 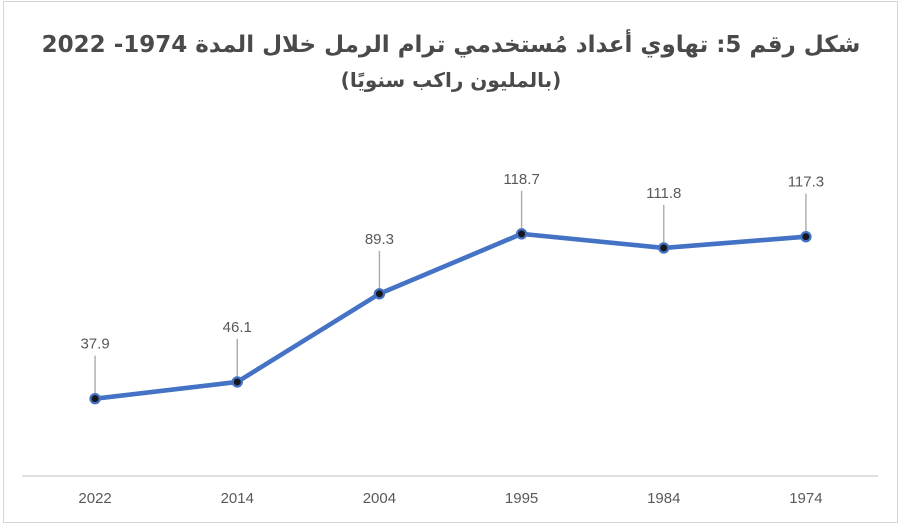 What do you see at coordinates (94, 344) in the screenshot?
I see `data-point-value-label: 37.9` at bounding box center [94, 344].